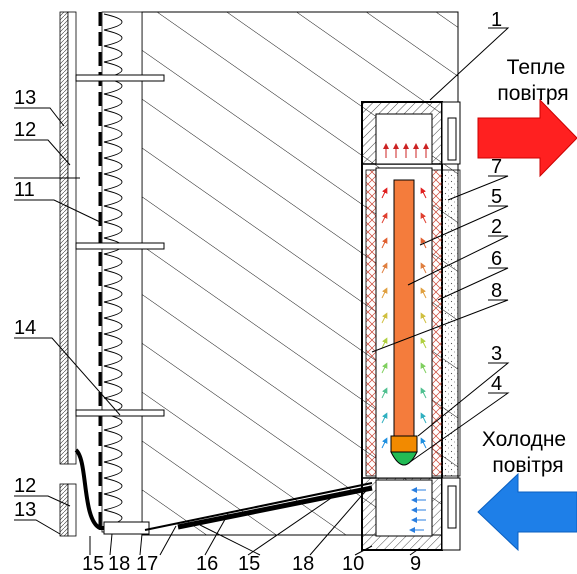 Image resolution: width=577 pixels, height=574 pixels. What do you see at coordinates (68, 274) in the screenshot?
I see `facade-cladding` at bounding box center [68, 274].